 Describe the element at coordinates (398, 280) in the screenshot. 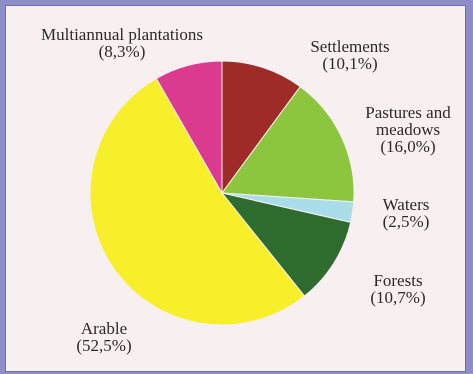

I see `label-forests-name: Forests` at that location.